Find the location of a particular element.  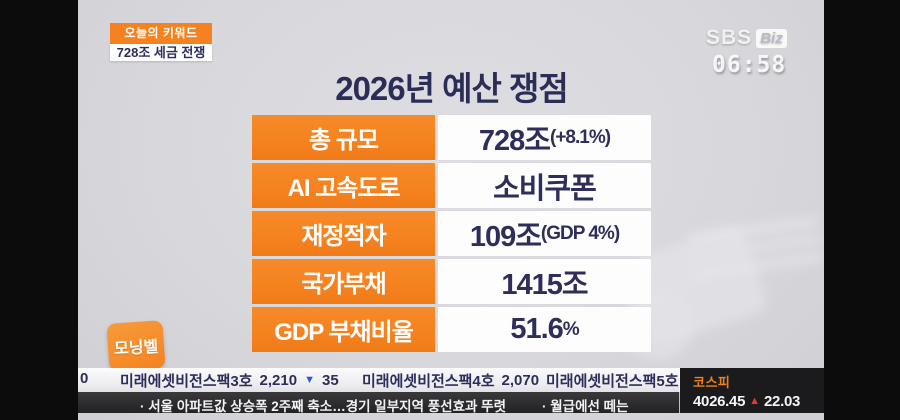

table-row-value: 1415조 is located at coordinates (544, 281).